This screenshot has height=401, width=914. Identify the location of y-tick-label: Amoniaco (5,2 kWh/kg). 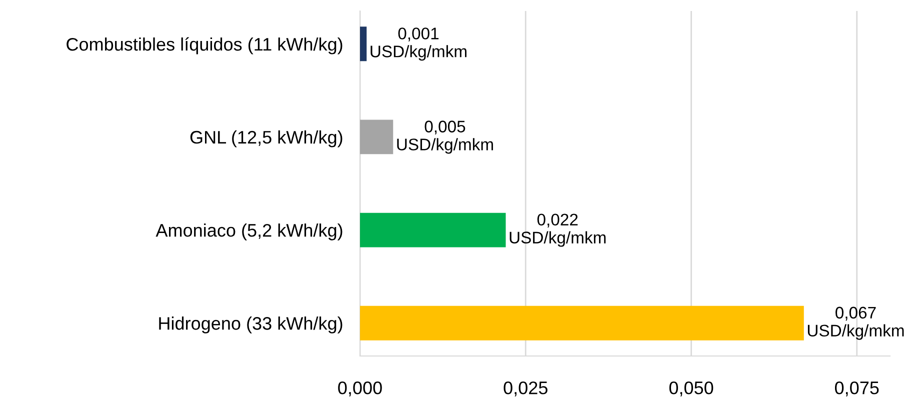
(249, 231).